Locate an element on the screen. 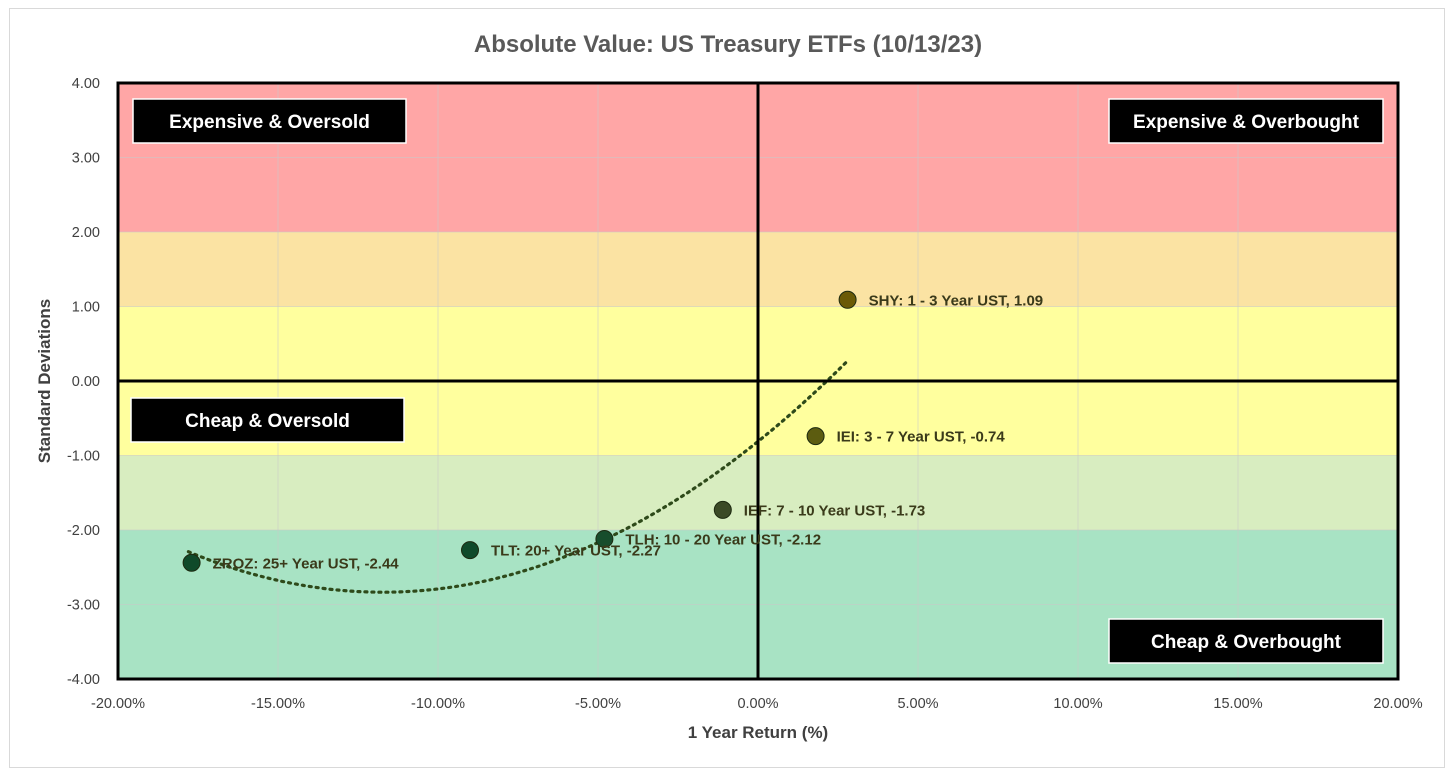 Image resolution: width=1456 pixels, height=780 pixels. y-tick-label: 0.00 is located at coordinates (86, 382).